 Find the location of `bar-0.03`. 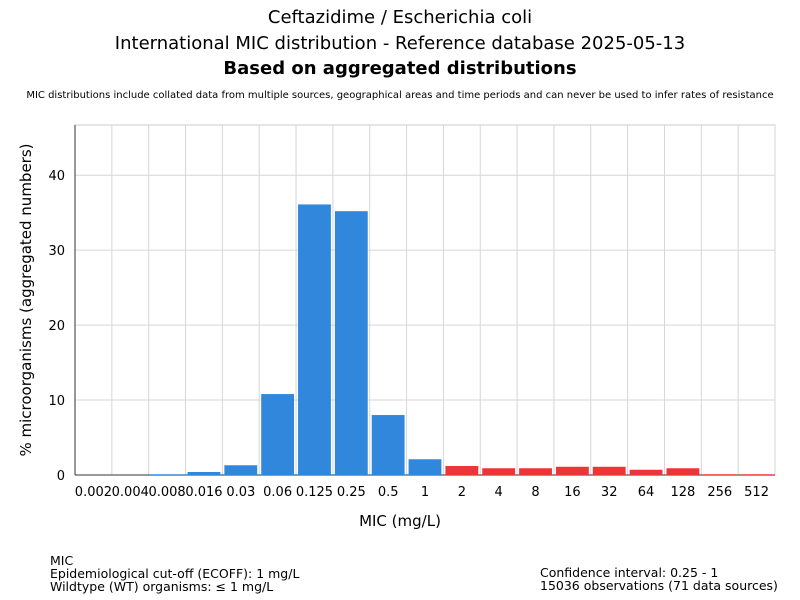

bar-0.03 is located at coordinates (241, 470).